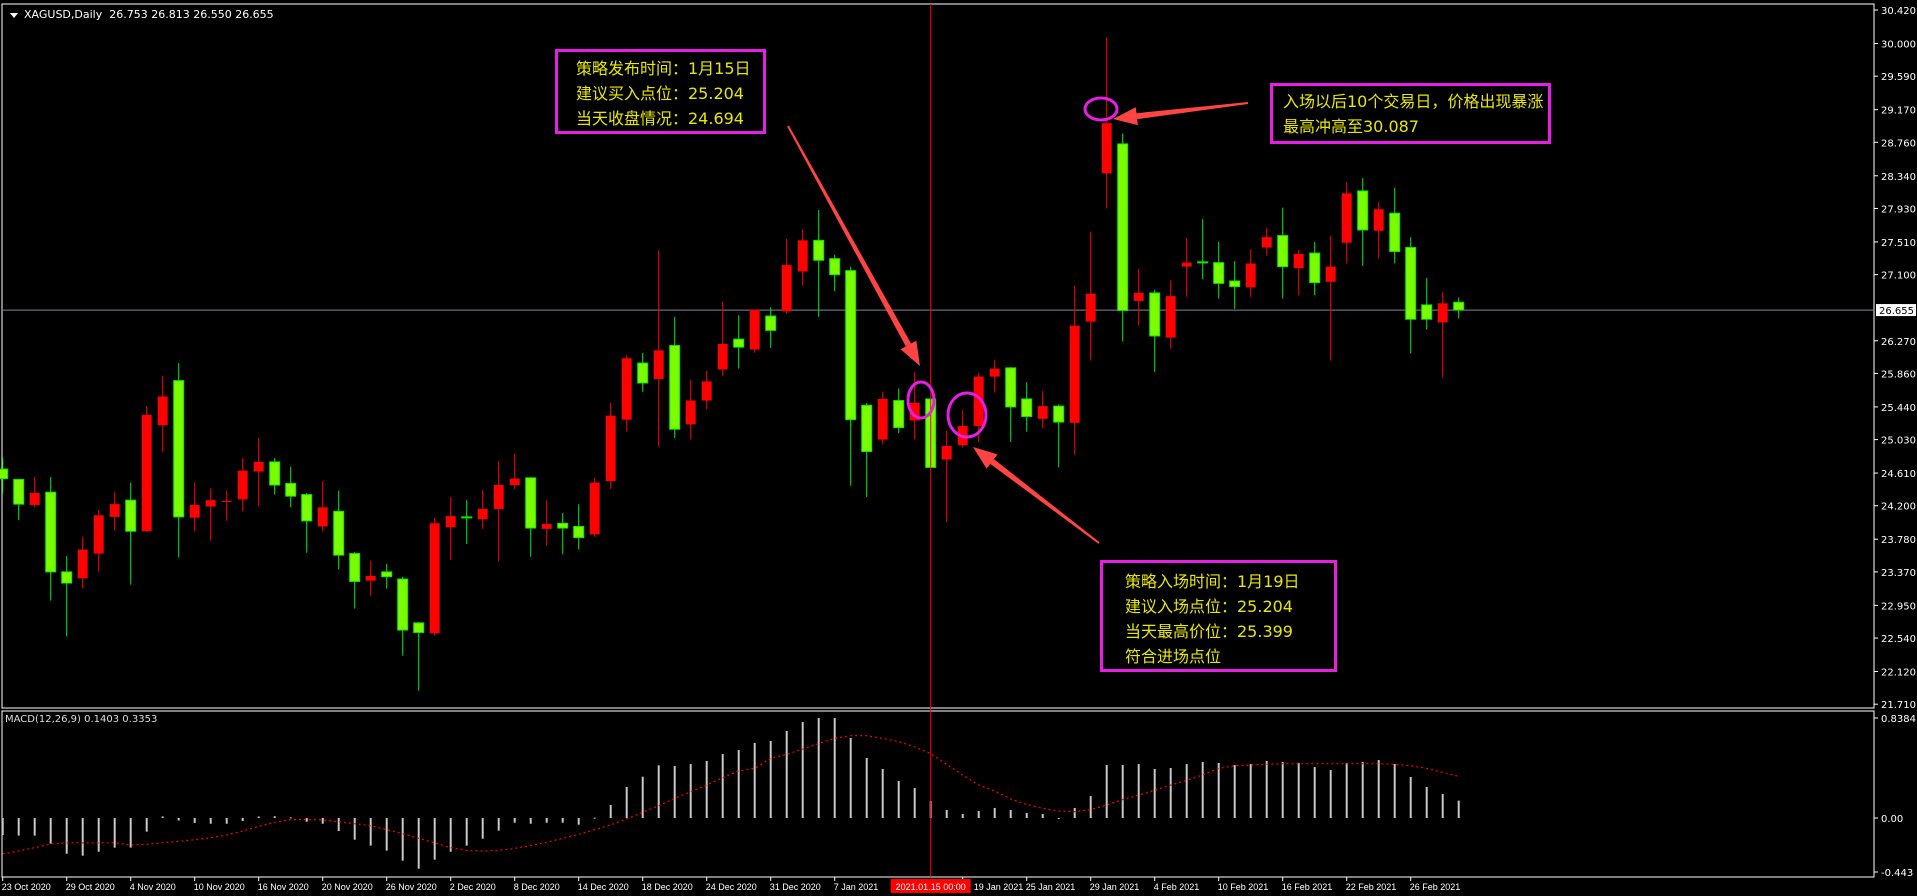 This screenshot has width=1917, height=896. What do you see at coordinates (731, 887) in the screenshot?
I see `date-tick-label: 24 Dec 2020` at bounding box center [731, 887].